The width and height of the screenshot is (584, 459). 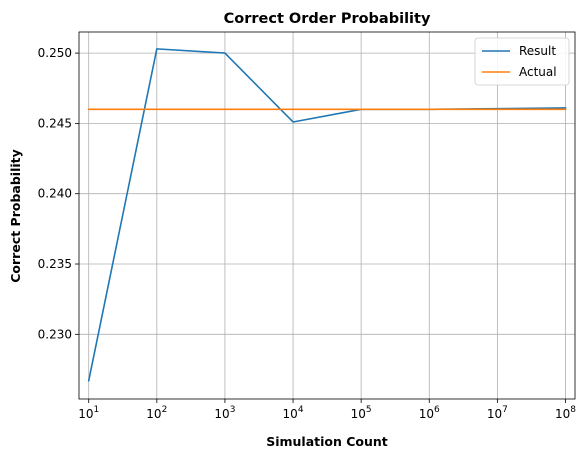 What do you see at coordinates (429, 413) in the screenshot?
I see `x-tick-label: 10⁶` at bounding box center [429, 413].